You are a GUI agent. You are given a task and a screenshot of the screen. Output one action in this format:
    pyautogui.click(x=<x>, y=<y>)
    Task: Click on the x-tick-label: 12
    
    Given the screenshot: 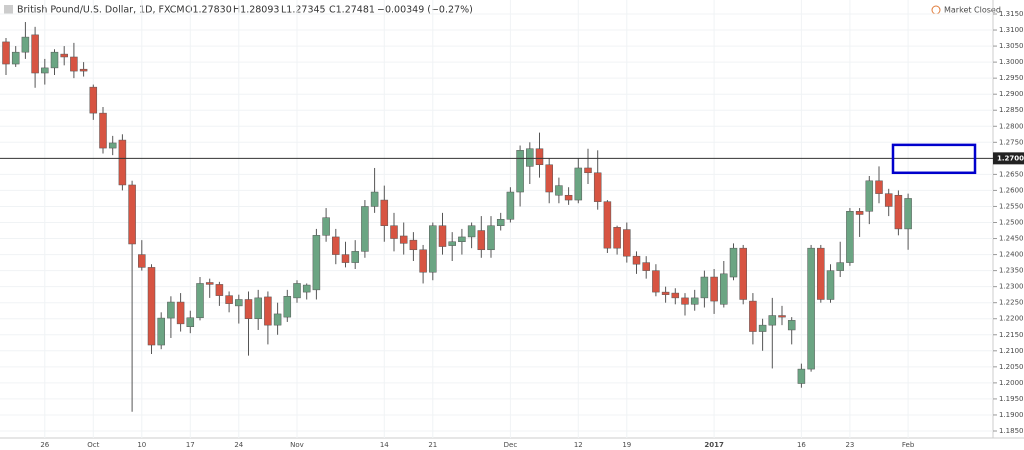 What is the action you would take?
    pyautogui.click(x=578, y=445)
    